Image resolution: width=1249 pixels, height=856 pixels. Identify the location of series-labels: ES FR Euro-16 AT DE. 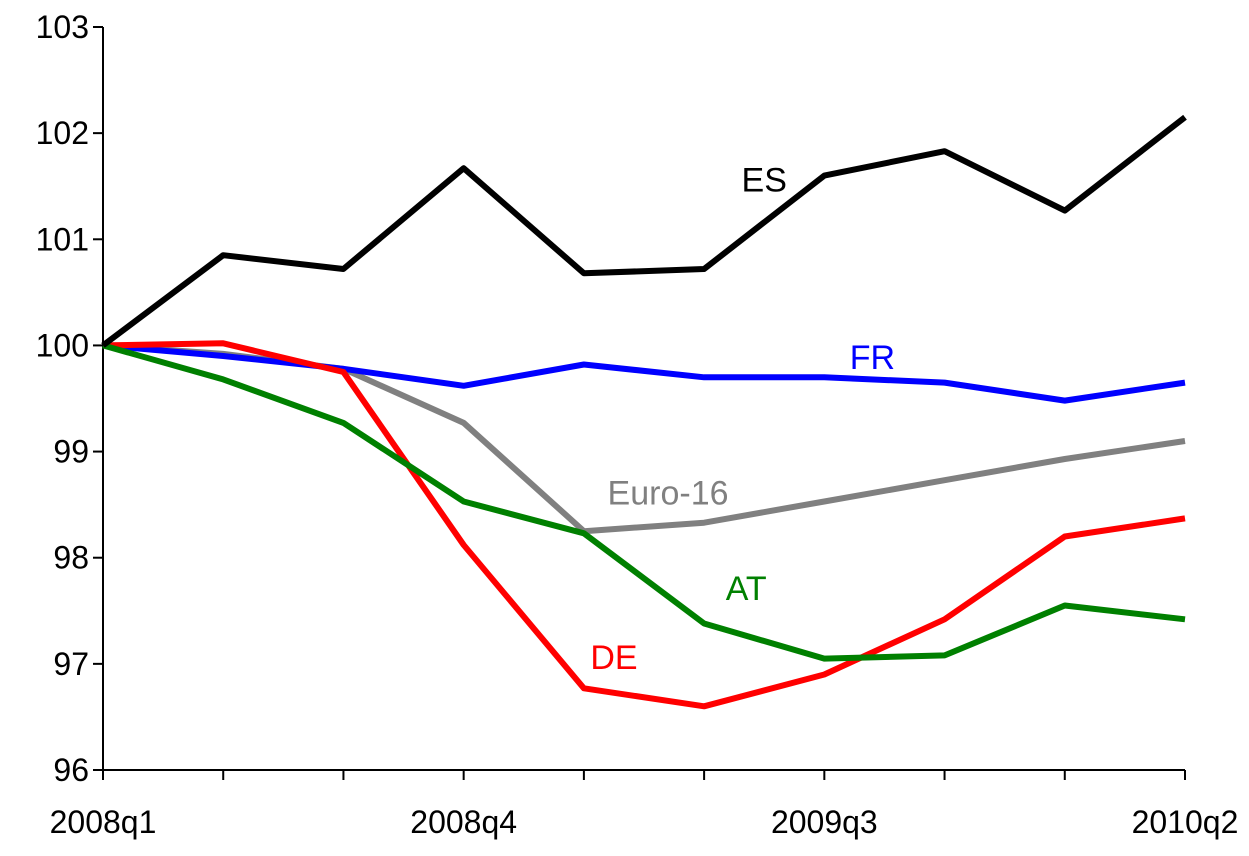
(742, 420).